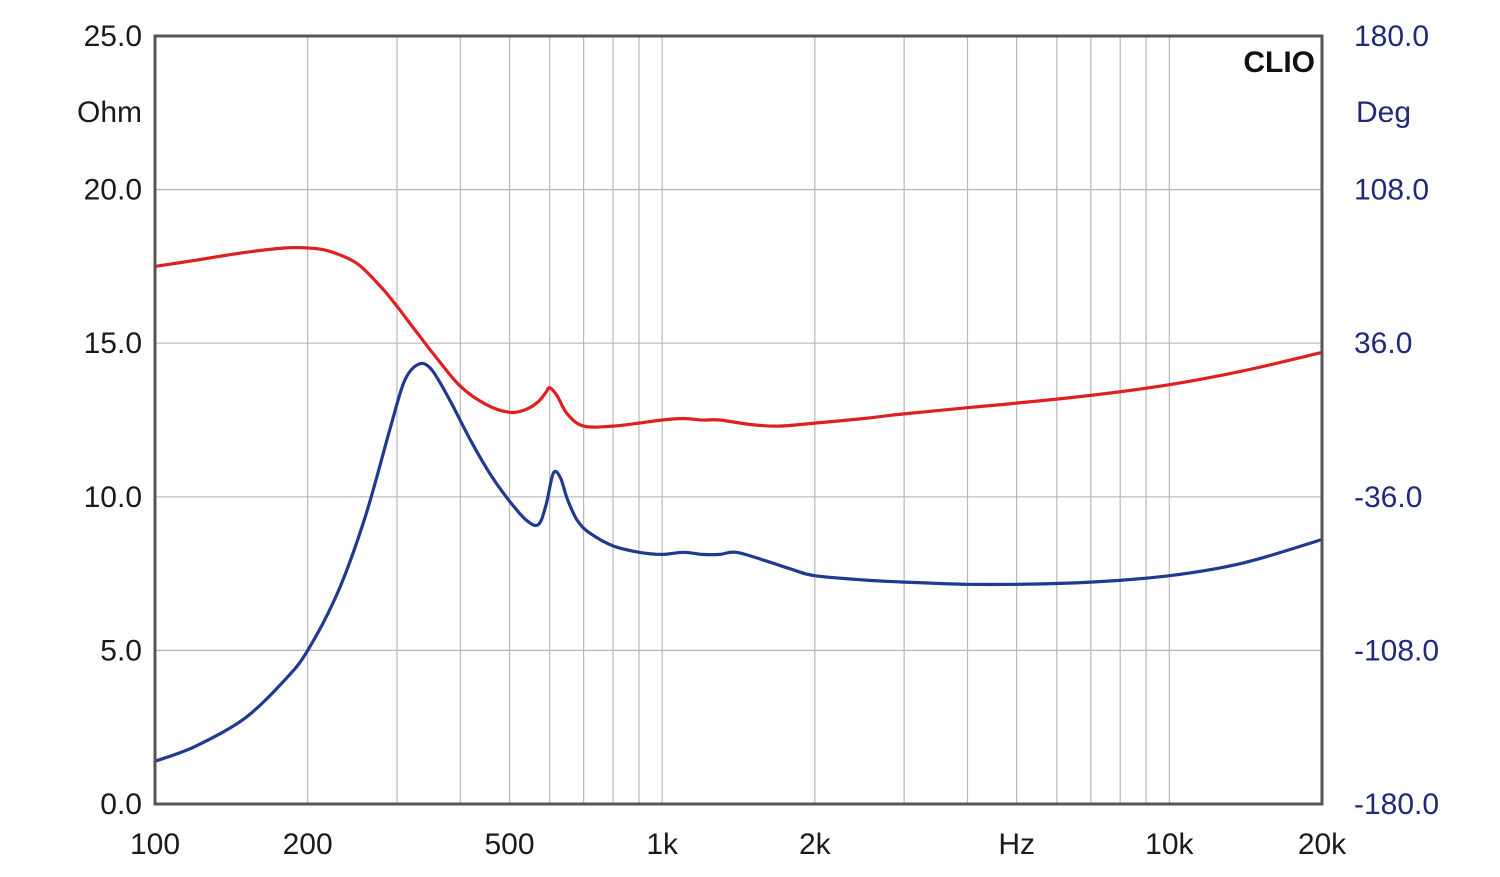  What do you see at coordinates (109, 112) in the screenshot?
I see `left-axis-unit-label: Ohm` at bounding box center [109, 112].